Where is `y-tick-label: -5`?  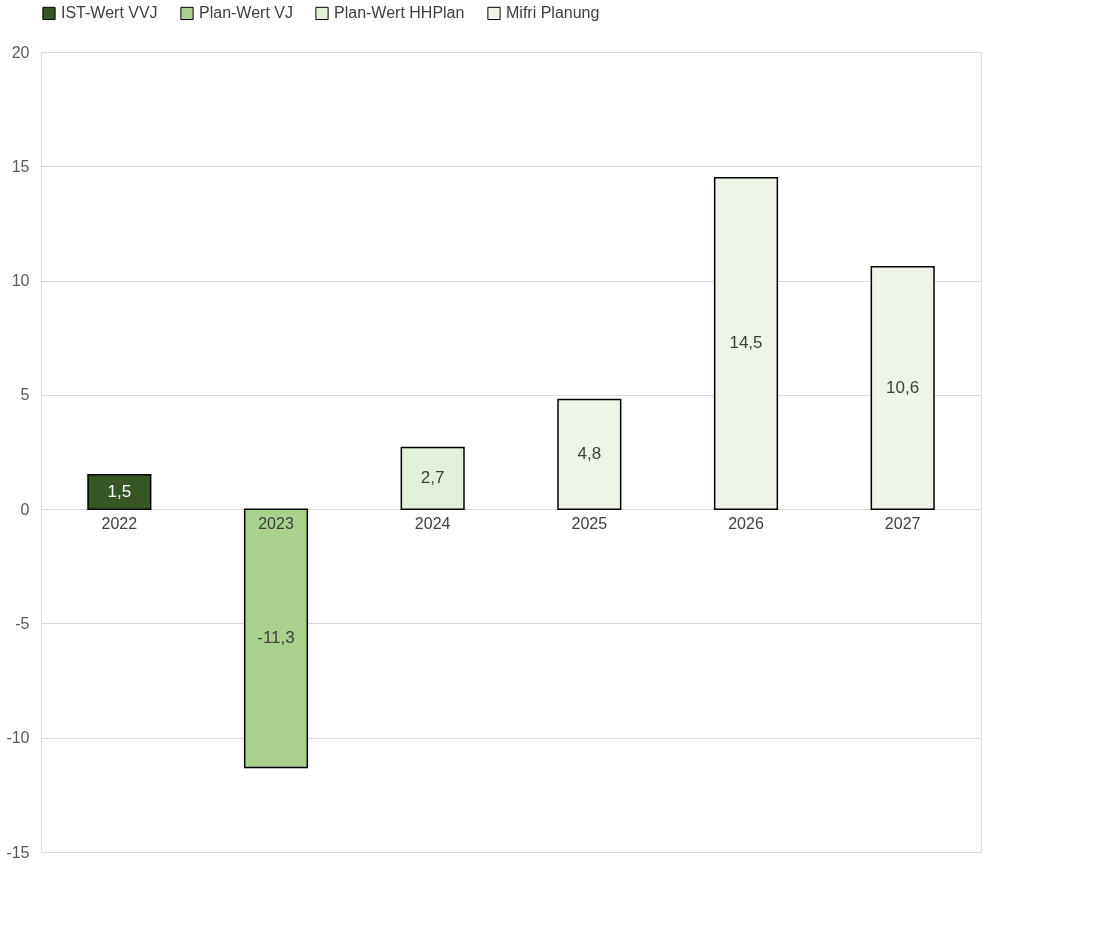
y-tick-label: -5 is located at coordinates (22, 623).